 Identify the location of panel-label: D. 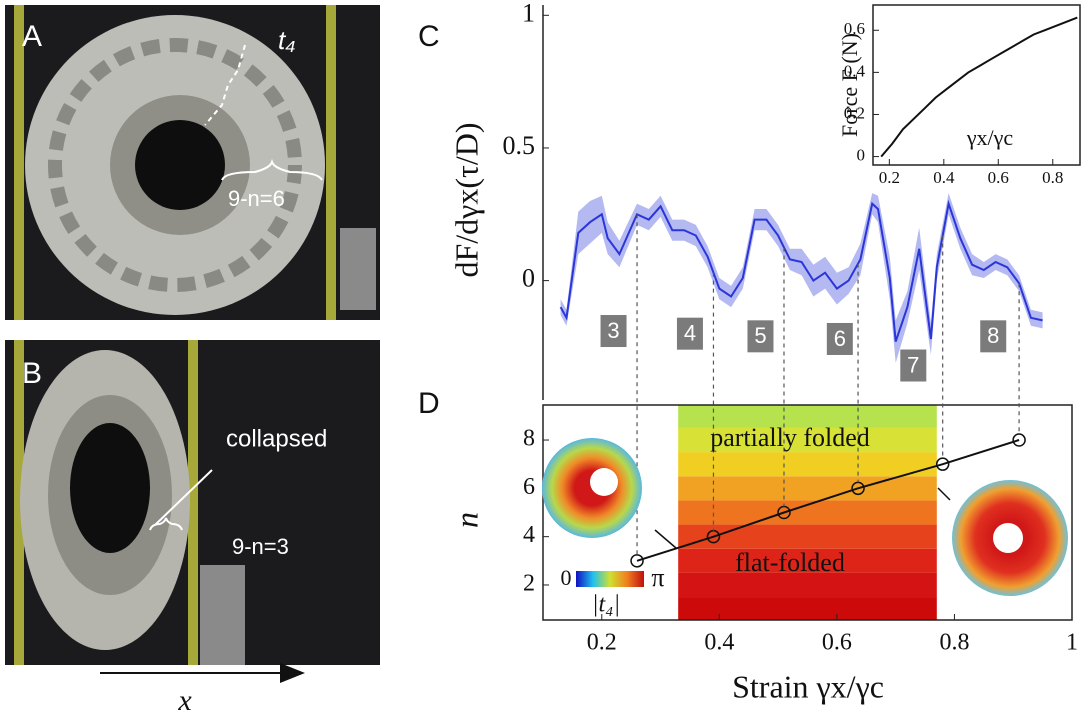
(429, 403).